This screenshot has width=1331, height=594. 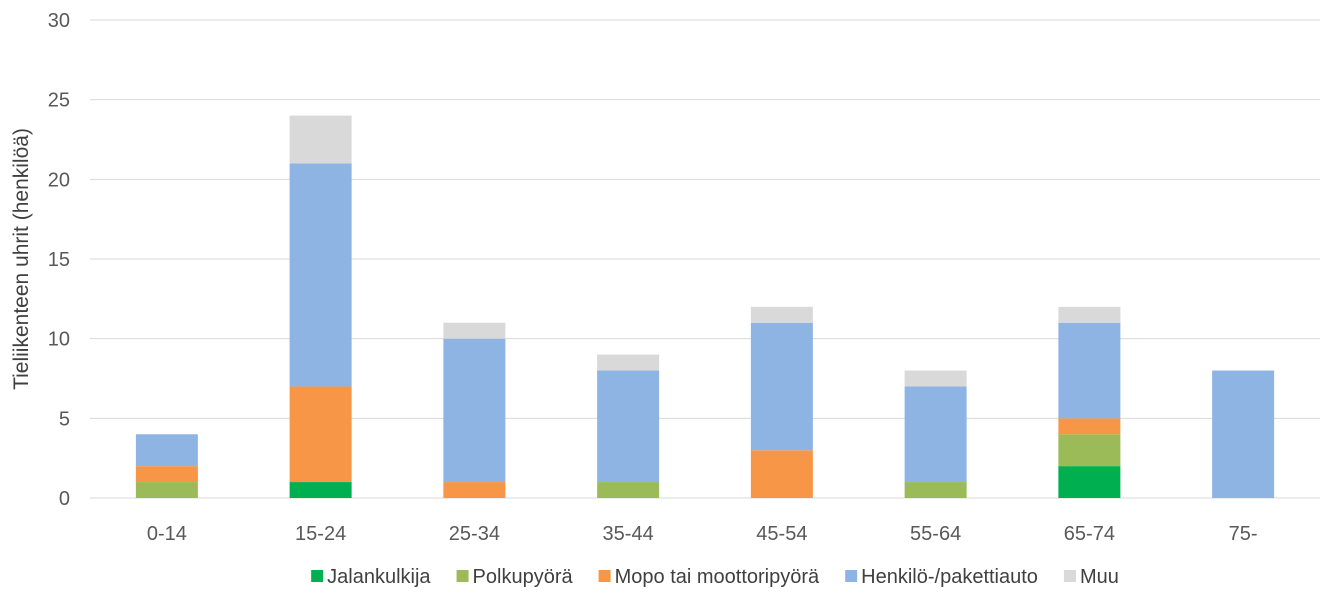 I want to click on legend-label: Mopo tai moottoripyörä, so click(x=717, y=577).